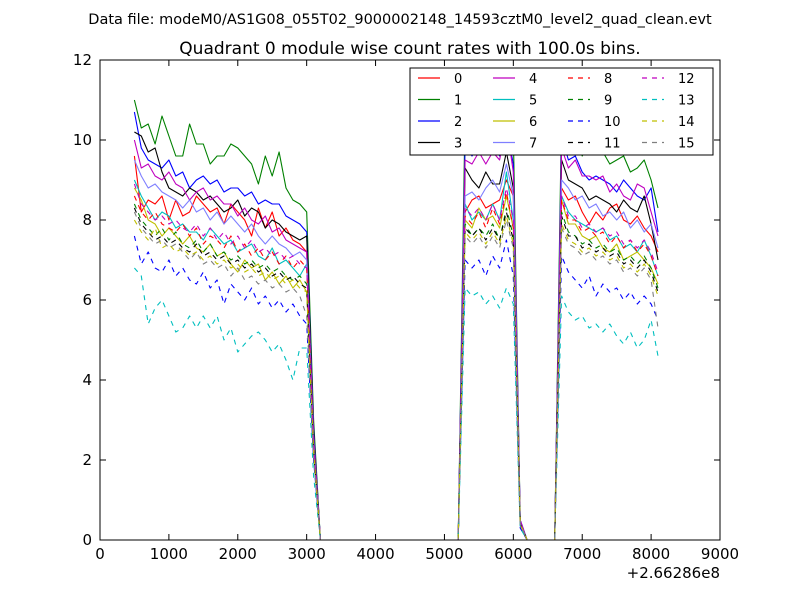  I want to click on x-tick-label: 1000, so click(169, 554).